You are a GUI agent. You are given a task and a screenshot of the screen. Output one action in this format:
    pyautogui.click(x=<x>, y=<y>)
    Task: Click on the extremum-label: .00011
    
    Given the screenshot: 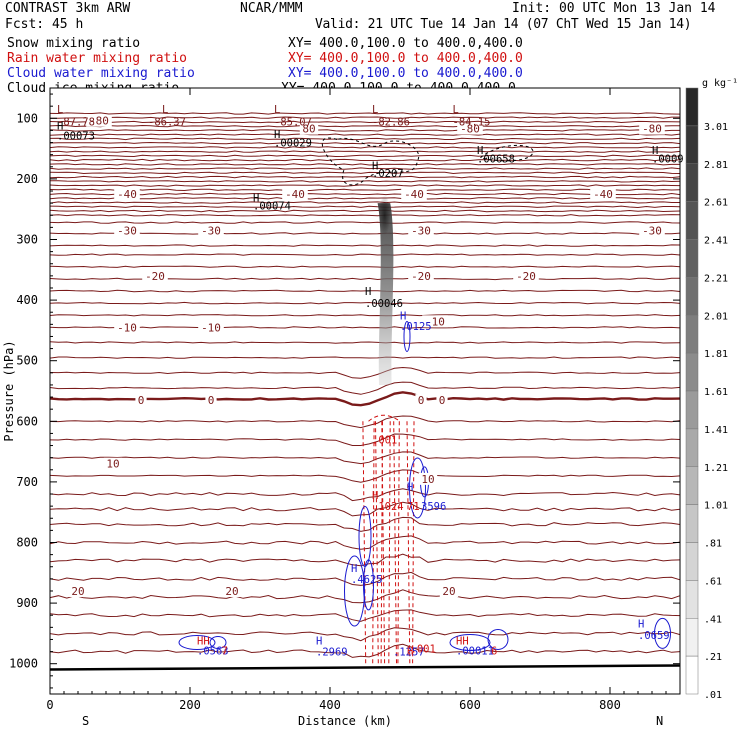 What is the action you would take?
    pyautogui.click(x=475, y=651)
    